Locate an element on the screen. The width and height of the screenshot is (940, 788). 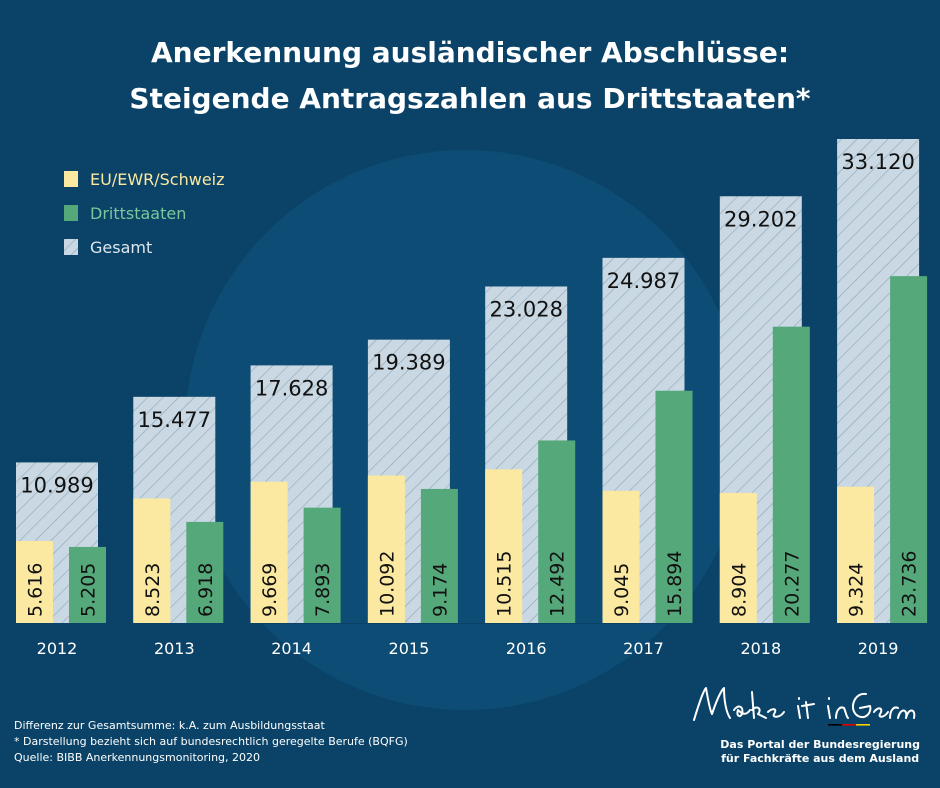
label-drittstaaten-2017: 15.894 is located at coordinates (675, 584).